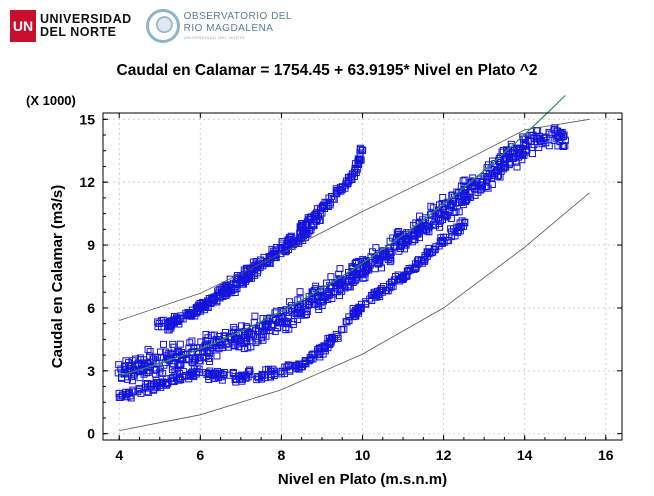 The width and height of the screenshot is (654, 496). What do you see at coordinates (91, 308) in the screenshot?
I see `y-tick-label: 6` at bounding box center [91, 308].